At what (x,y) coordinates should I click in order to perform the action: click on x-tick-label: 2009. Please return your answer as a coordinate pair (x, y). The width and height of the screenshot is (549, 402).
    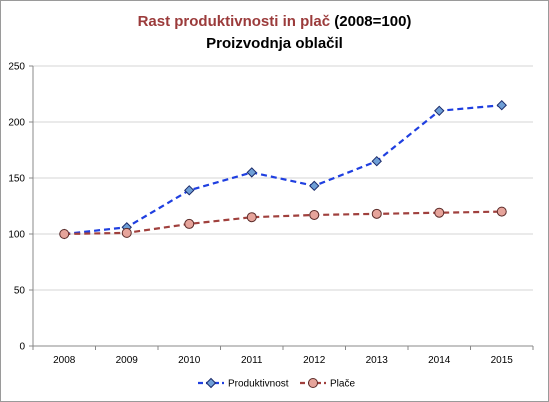
    Looking at the image, I should click on (127, 360).